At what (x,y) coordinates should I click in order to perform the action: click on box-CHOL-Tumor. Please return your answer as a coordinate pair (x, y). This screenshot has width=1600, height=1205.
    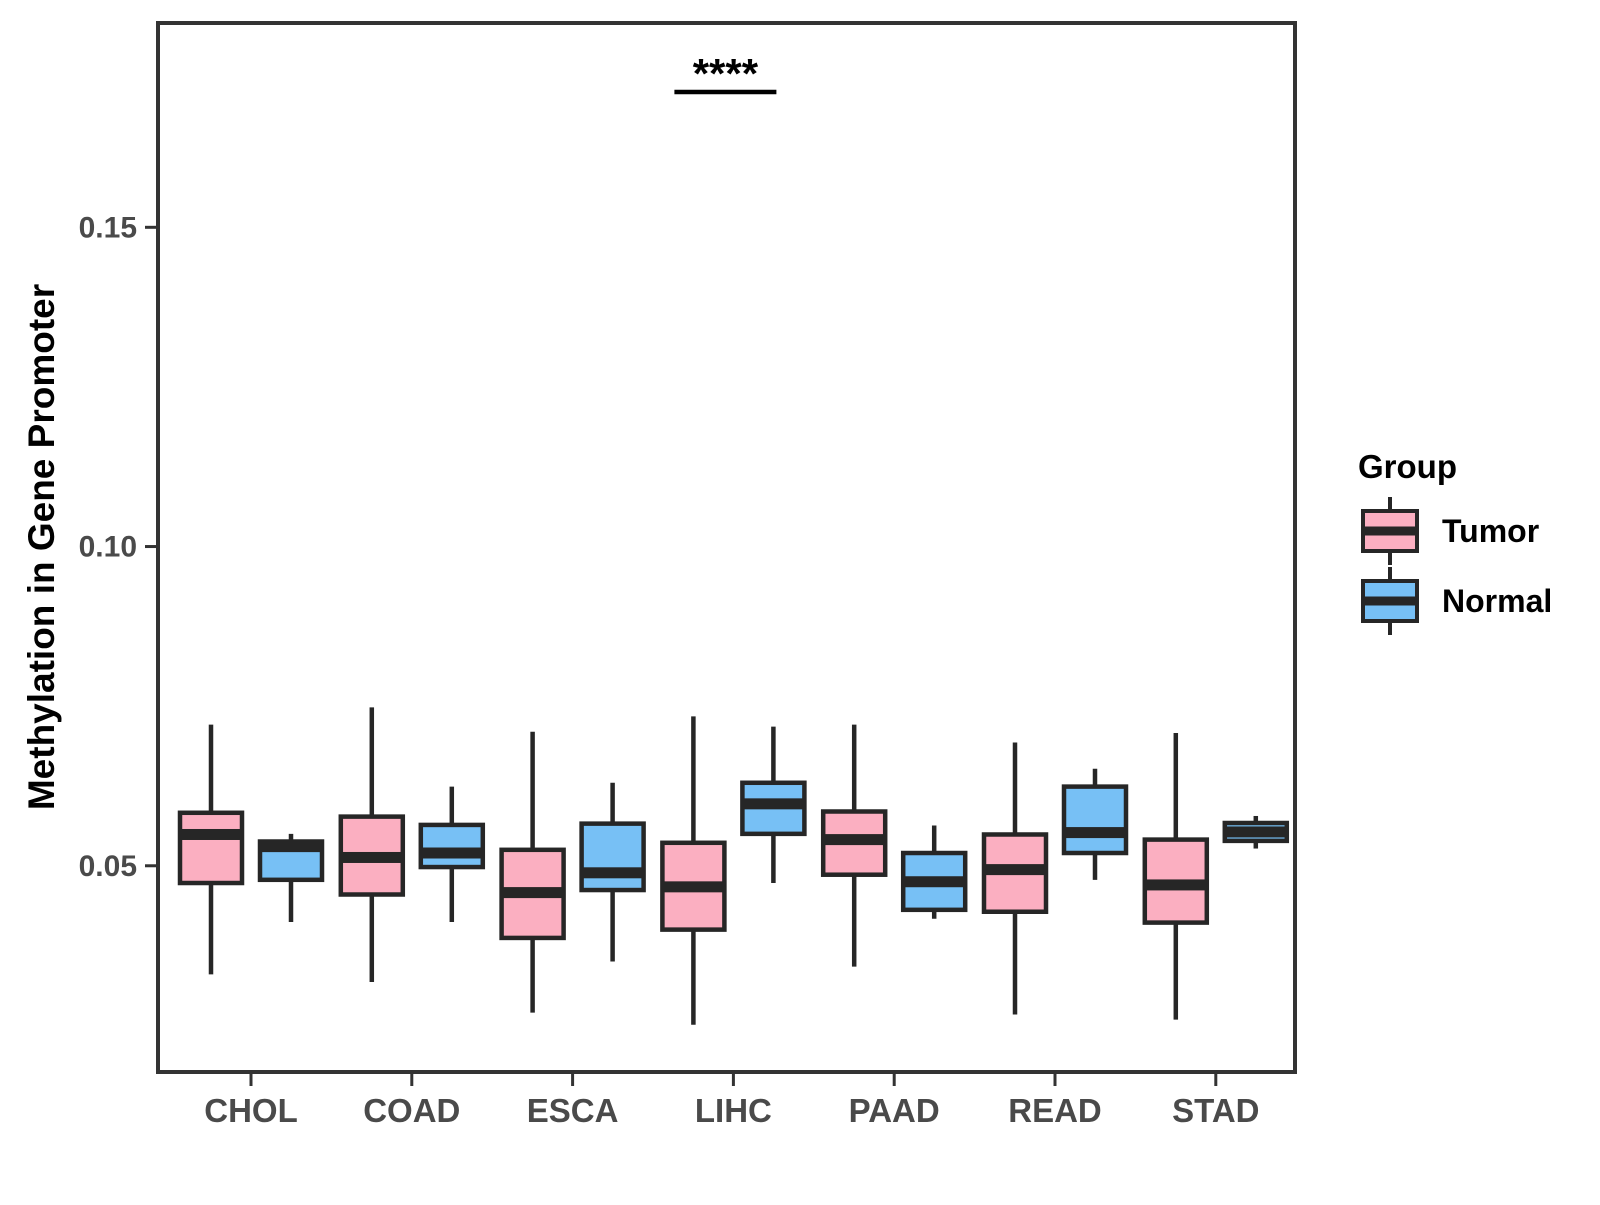
    Looking at the image, I should click on (211, 848).